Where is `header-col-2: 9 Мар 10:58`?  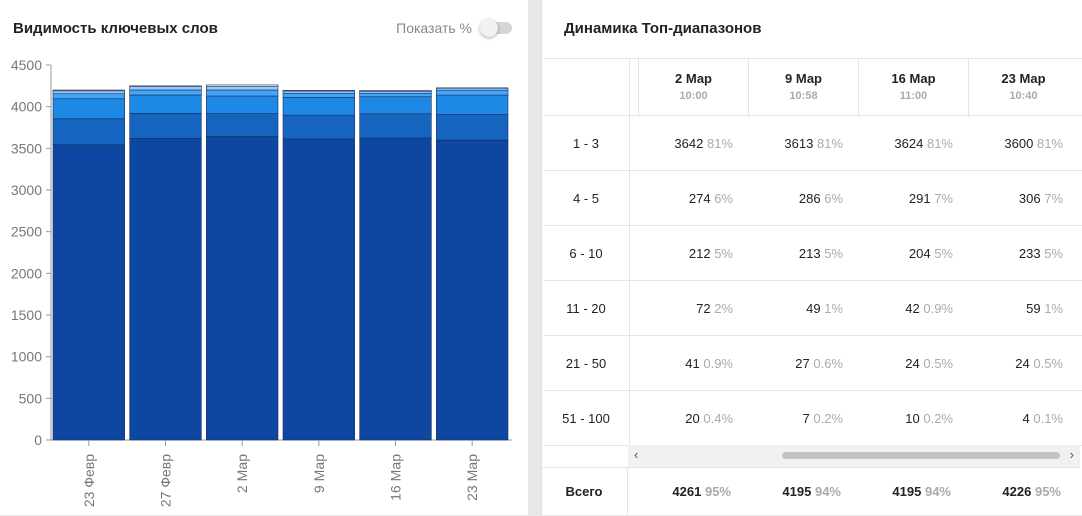
header-col-2: 9 Мар 10:58 is located at coordinates (803, 88).